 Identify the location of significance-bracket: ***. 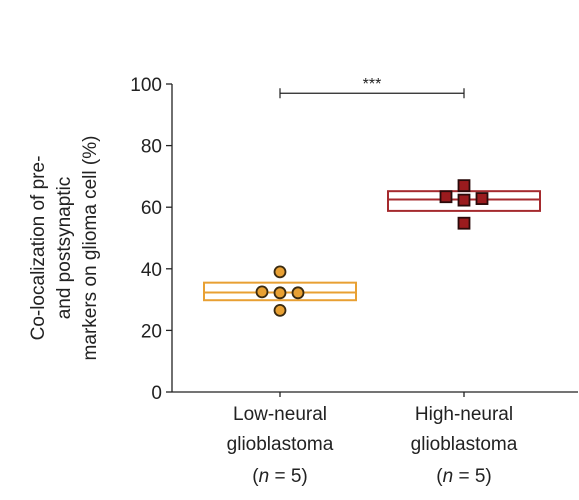
(372, 87).